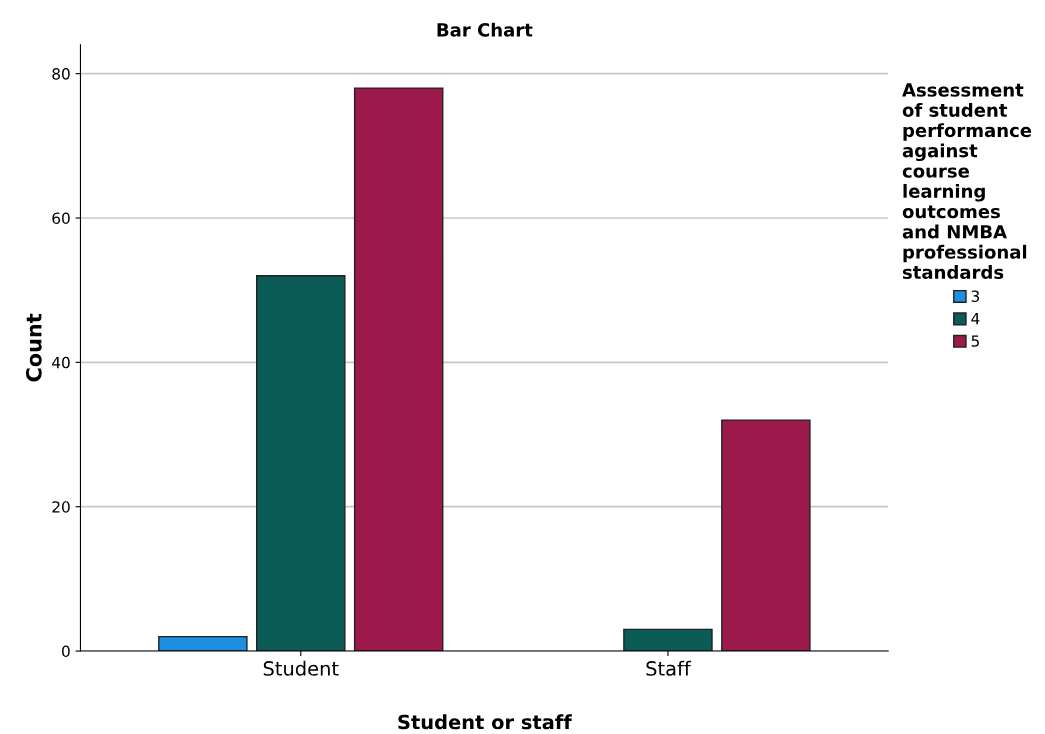 This screenshot has width=1045, height=734. I want to click on legend-label: 5, so click(975, 341).